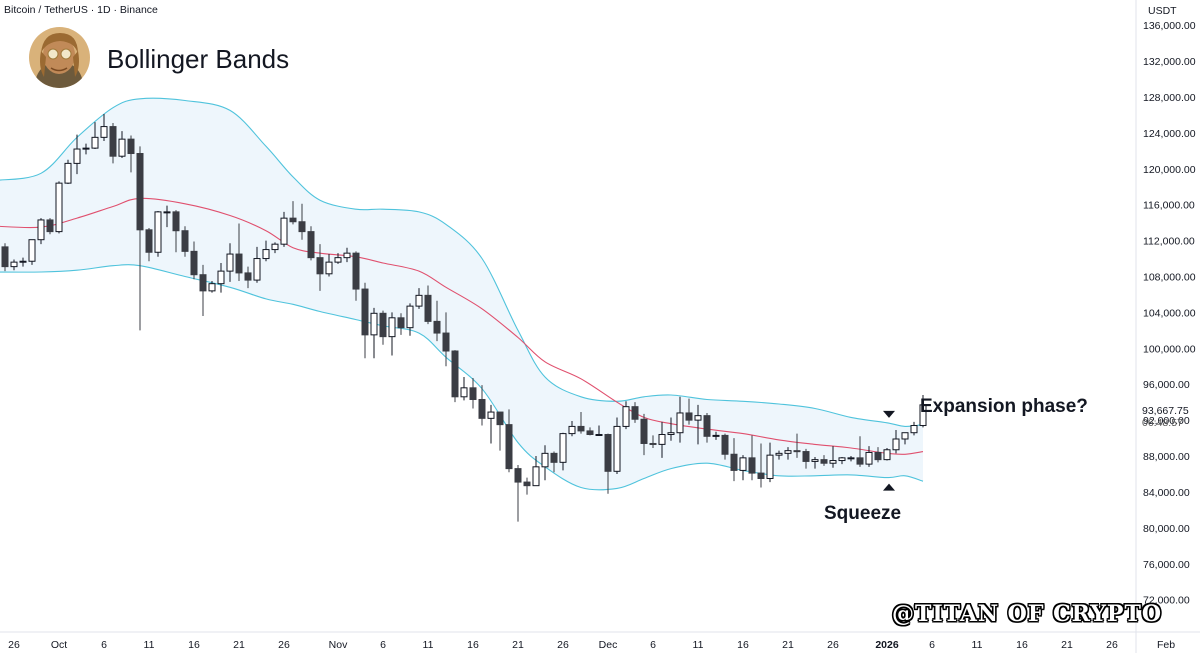 Image resolution: width=1200 pixels, height=653 pixels. I want to click on y-tick-label: 104,000.00, so click(1169, 313).